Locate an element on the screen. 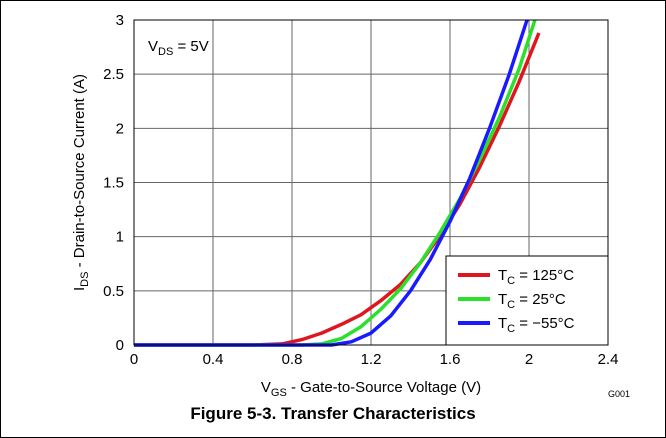 The width and height of the screenshot is (666, 438). x-tick-label: 0.4 is located at coordinates (213, 359).